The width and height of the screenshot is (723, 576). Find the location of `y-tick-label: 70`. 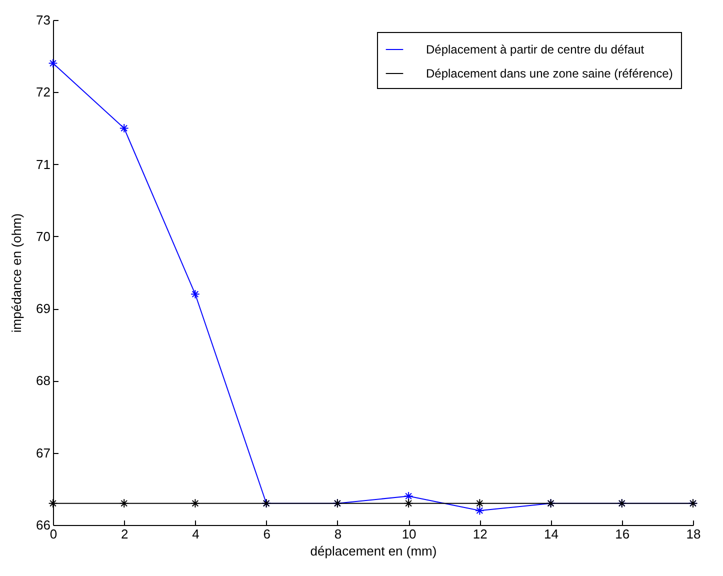

y-tick-label: 70 is located at coordinates (43, 236).